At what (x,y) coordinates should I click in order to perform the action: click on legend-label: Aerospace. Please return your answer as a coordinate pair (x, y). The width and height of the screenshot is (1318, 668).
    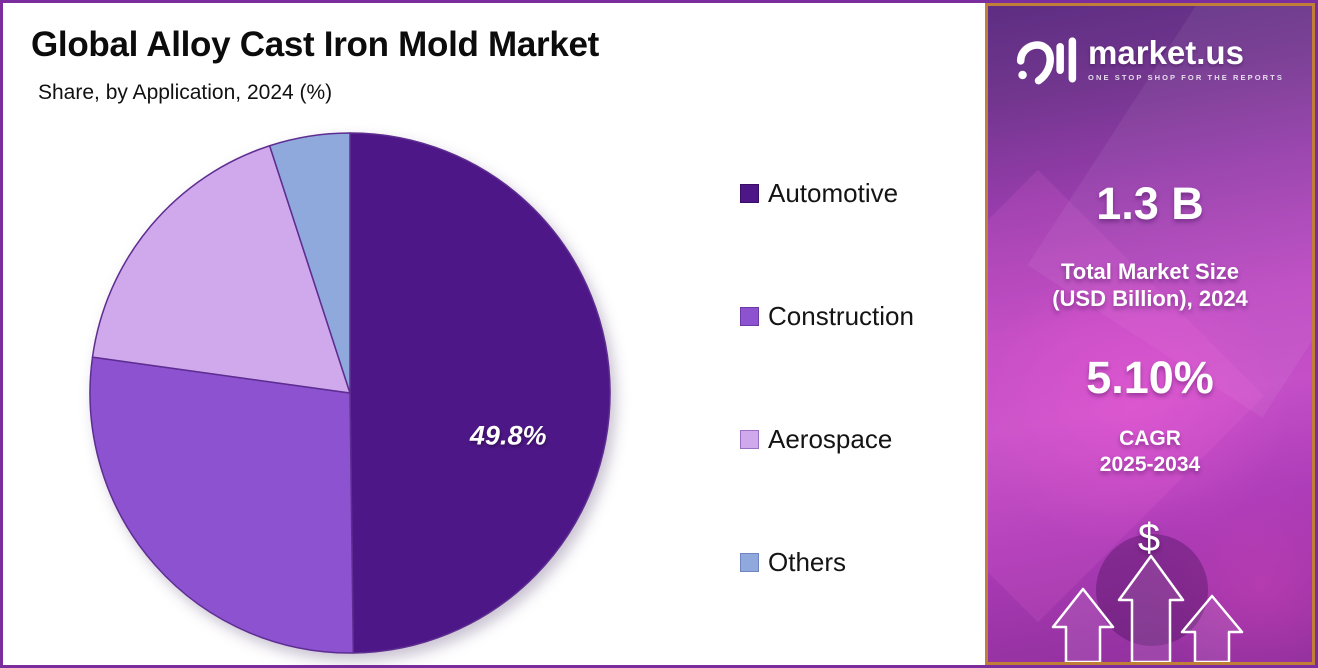
    Looking at the image, I should click on (830, 438).